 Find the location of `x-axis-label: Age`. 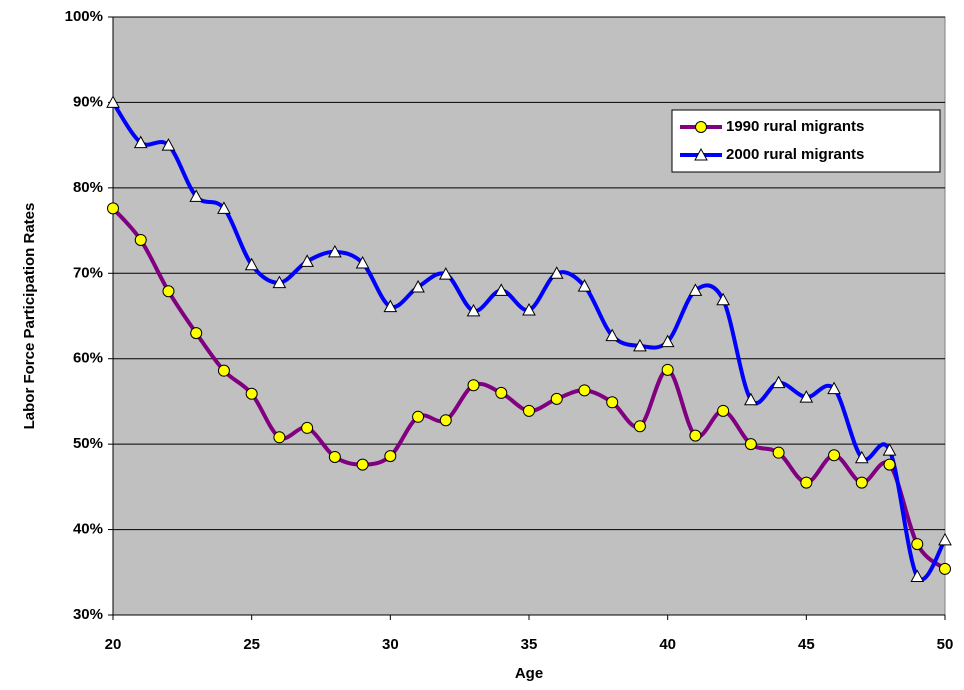

x-axis-label: Age is located at coordinates (529, 673).